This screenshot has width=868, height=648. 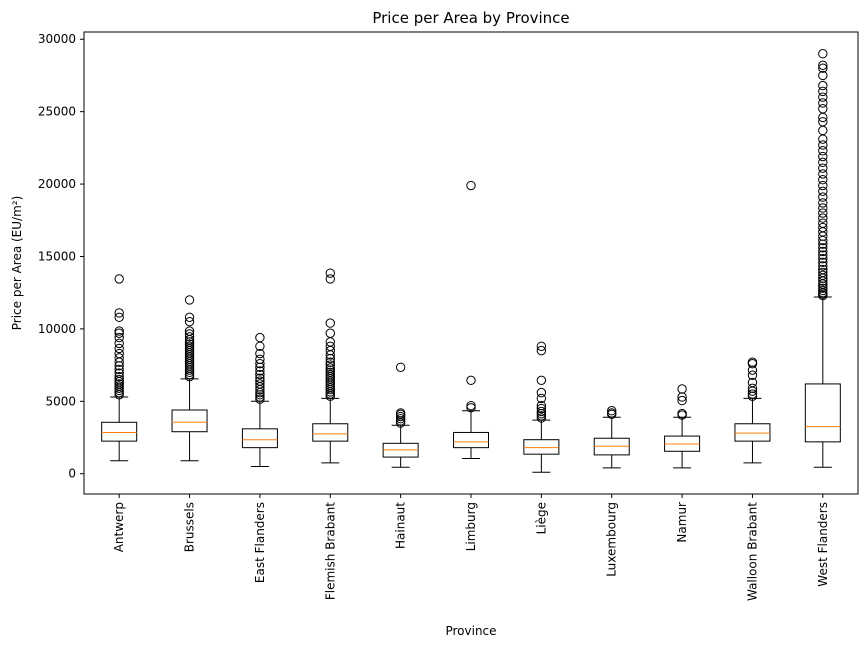 What do you see at coordinates (260, 542) in the screenshot?
I see `x-tick-label: East Flanders` at bounding box center [260, 542].